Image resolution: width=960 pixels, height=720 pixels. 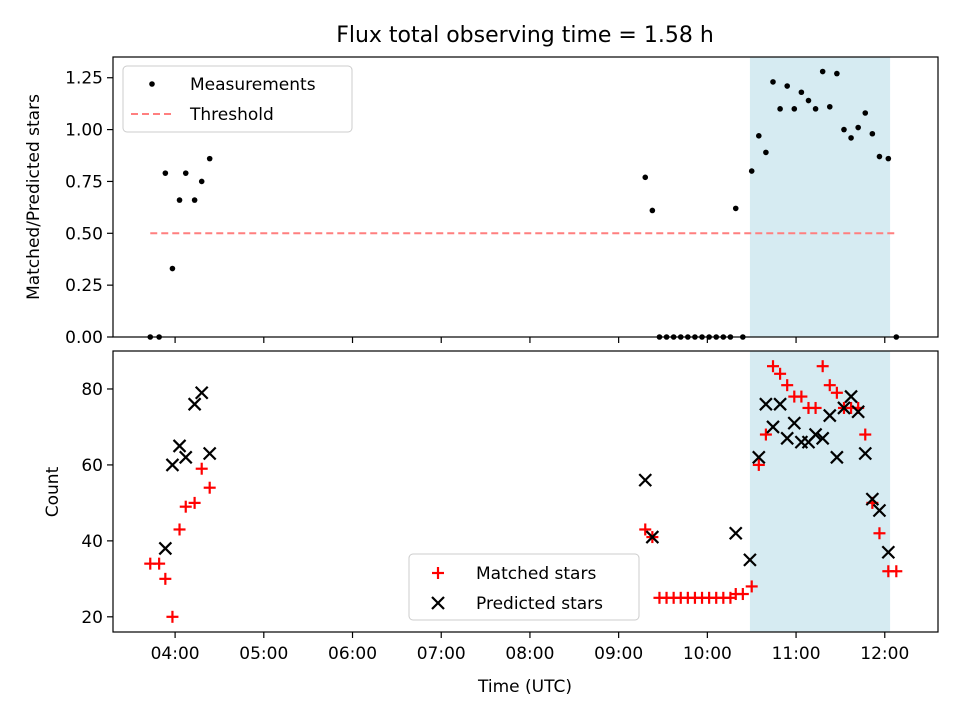 I want to click on legend-matched-marker, so click(x=438, y=573).